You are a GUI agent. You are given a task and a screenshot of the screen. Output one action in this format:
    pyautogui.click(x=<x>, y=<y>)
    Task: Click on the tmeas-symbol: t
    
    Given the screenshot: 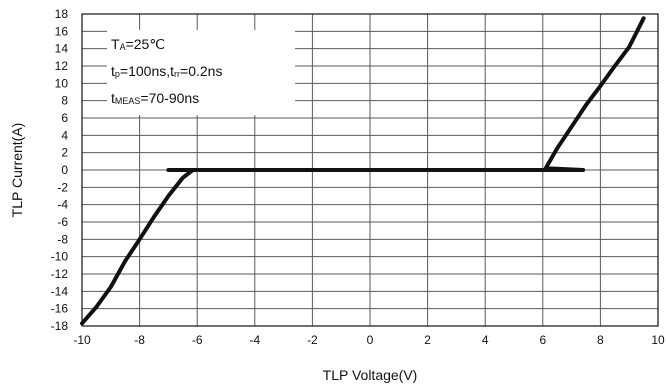 What is the action you would take?
    pyautogui.click(x=113, y=98)
    